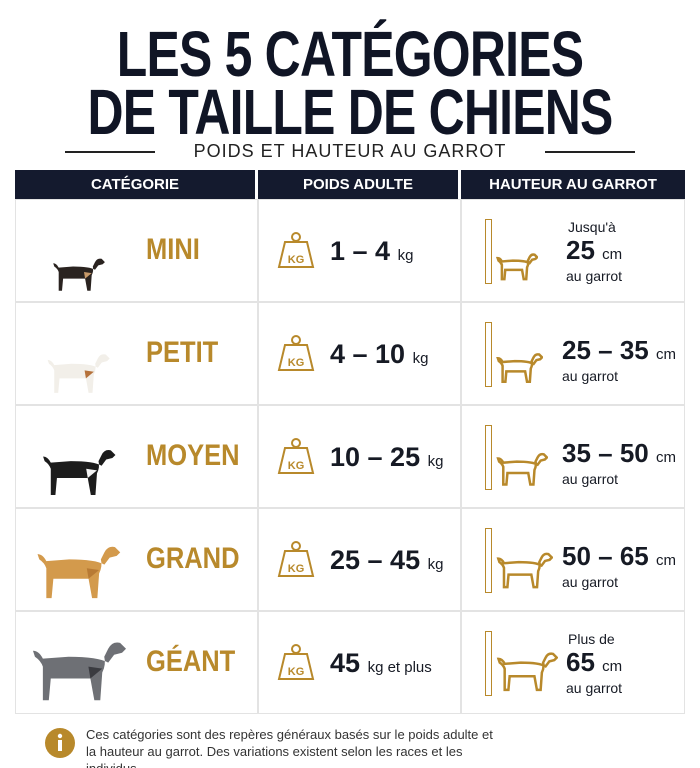 The image size is (700, 768). I want to click on height-value: 25 – 35, so click(605, 350).